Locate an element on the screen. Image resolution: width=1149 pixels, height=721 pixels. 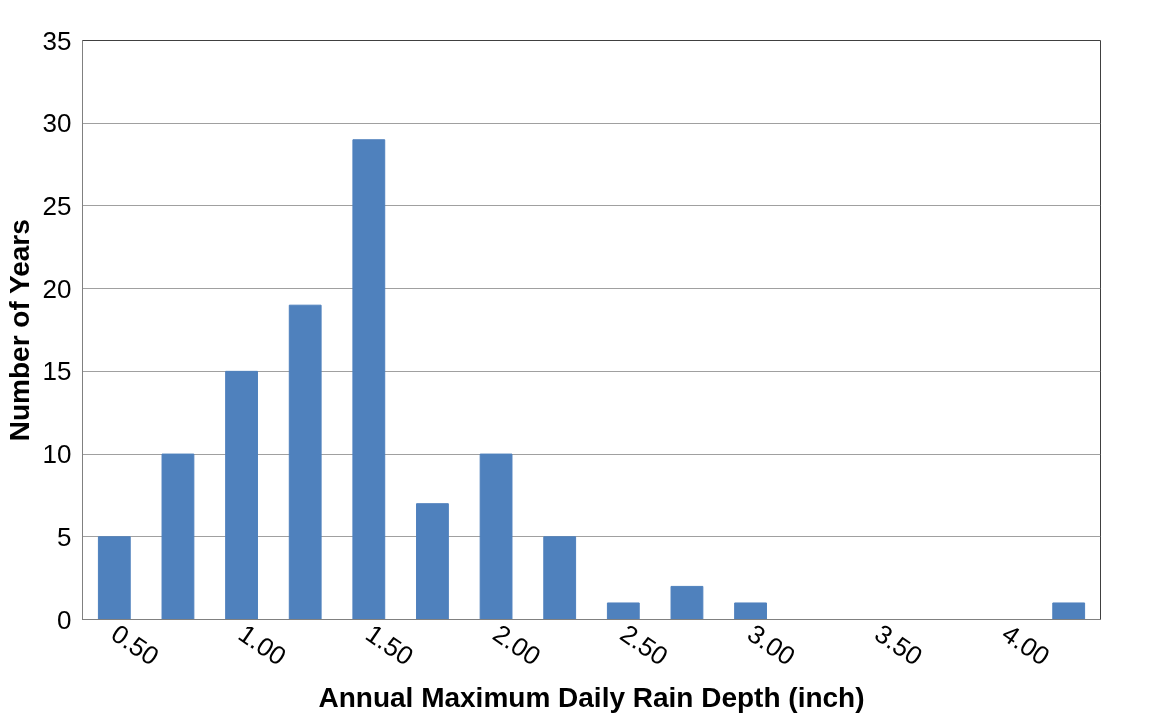
y-tick-label: 5 is located at coordinates (64, 536).